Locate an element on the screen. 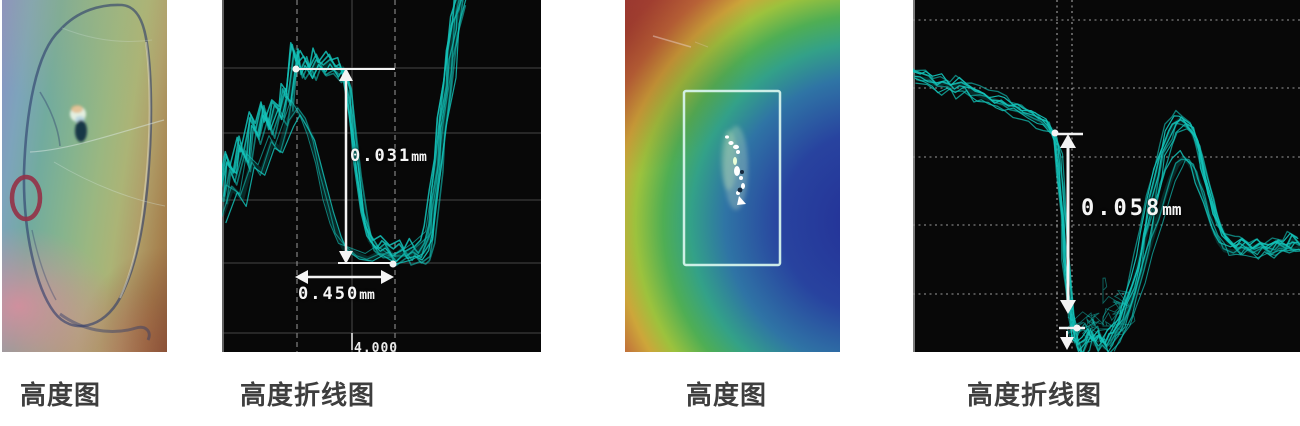 The image size is (1300, 426). measurement-label-depth: 0.058mm is located at coordinates (1131, 208).